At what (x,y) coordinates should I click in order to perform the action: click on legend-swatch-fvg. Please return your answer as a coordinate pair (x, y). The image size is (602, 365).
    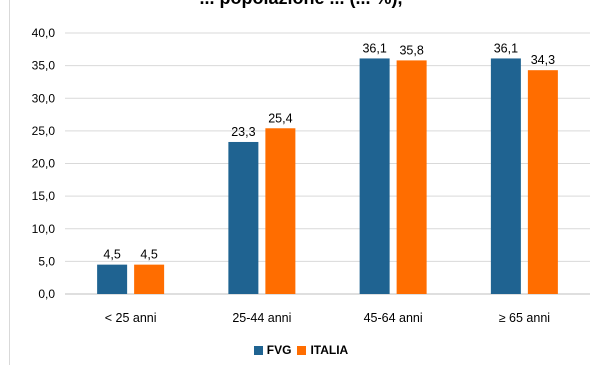
    Looking at the image, I should click on (258, 350).